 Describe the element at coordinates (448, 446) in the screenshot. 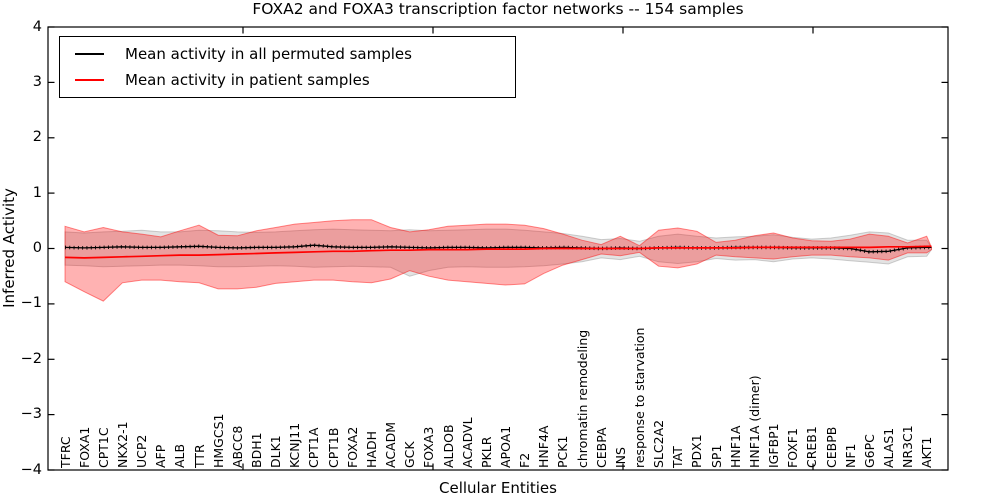

I see `x-tick-label: ALDOB` at that location.